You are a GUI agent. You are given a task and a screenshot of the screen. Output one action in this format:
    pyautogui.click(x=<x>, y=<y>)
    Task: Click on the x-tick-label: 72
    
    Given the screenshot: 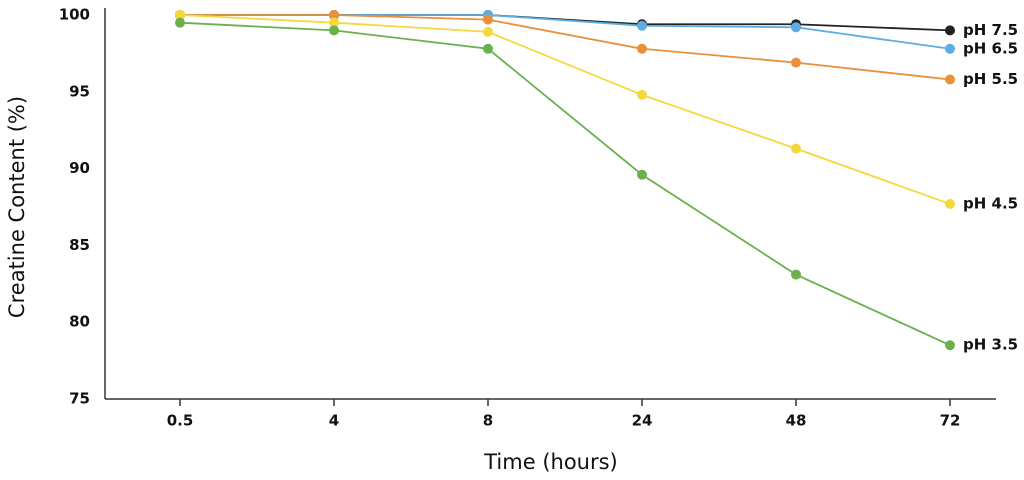 What is the action you would take?
    pyautogui.click(x=950, y=421)
    